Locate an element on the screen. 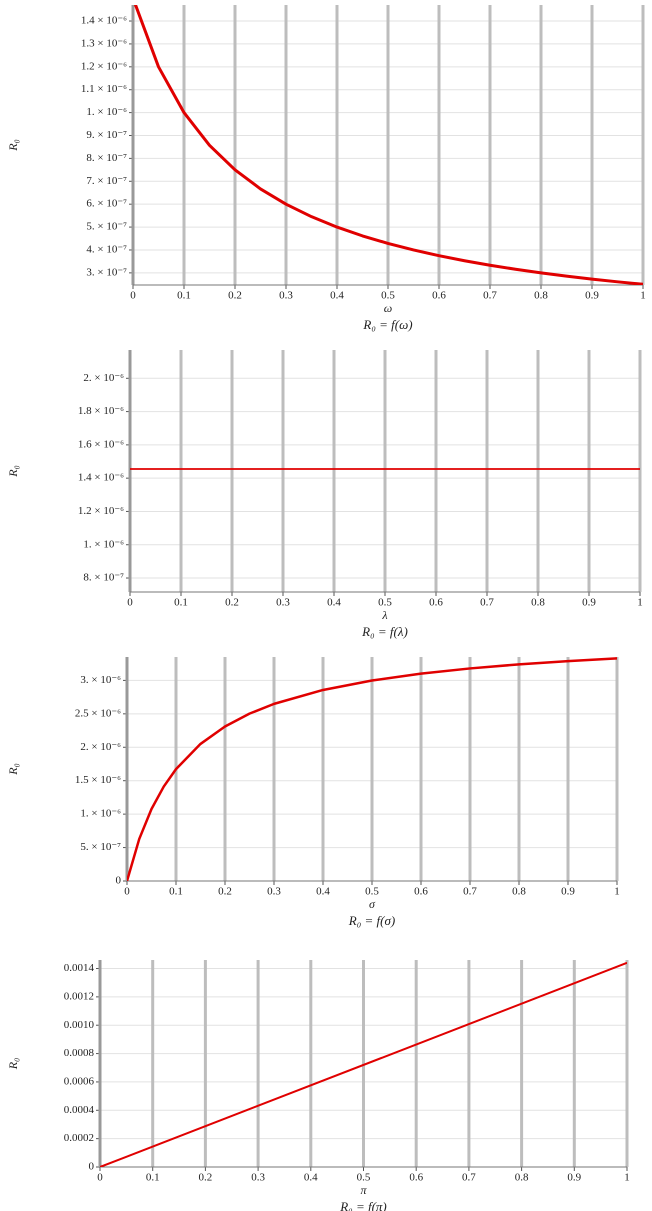 This screenshot has width=652, height=1211. y-tick-label: 3. × 10⁻⁶ is located at coordinates (100, 680).